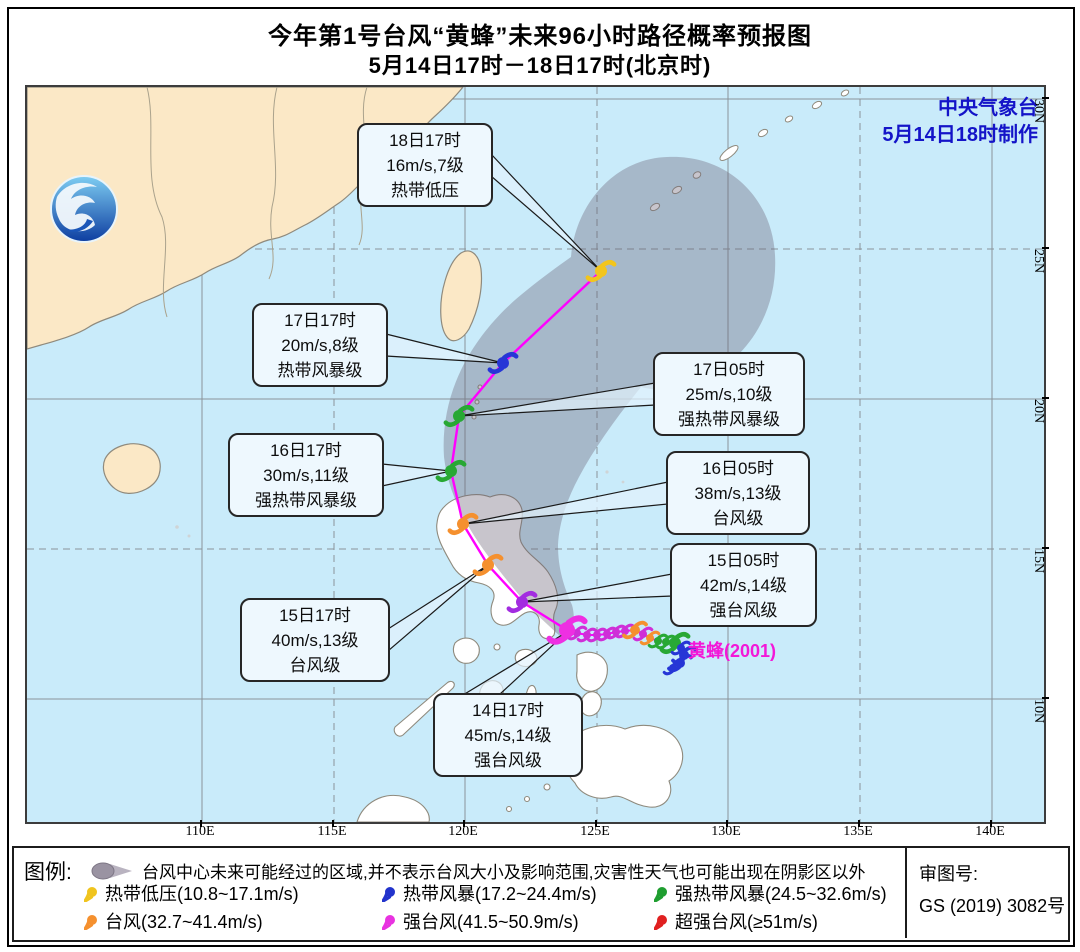 Image resolution: width=1080 pixels, height=952 pixels. Describe the element at coordinates (738, 468) in the screenshot. I see `callout-line: 16日05时` at that location.